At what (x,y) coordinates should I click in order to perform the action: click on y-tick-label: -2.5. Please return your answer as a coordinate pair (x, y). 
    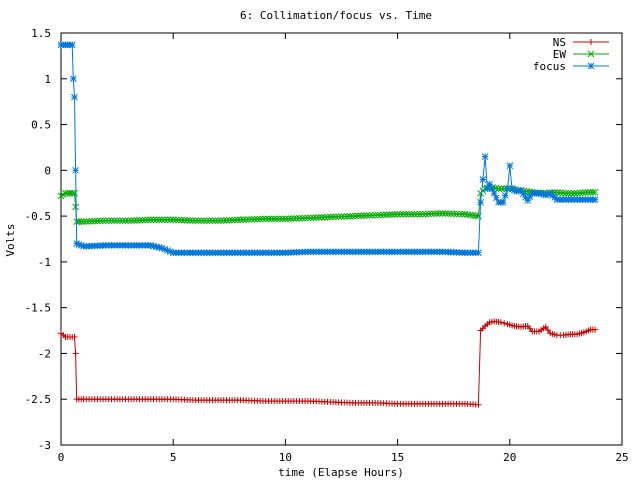
    Looking at the image, I should click on (38, 399).